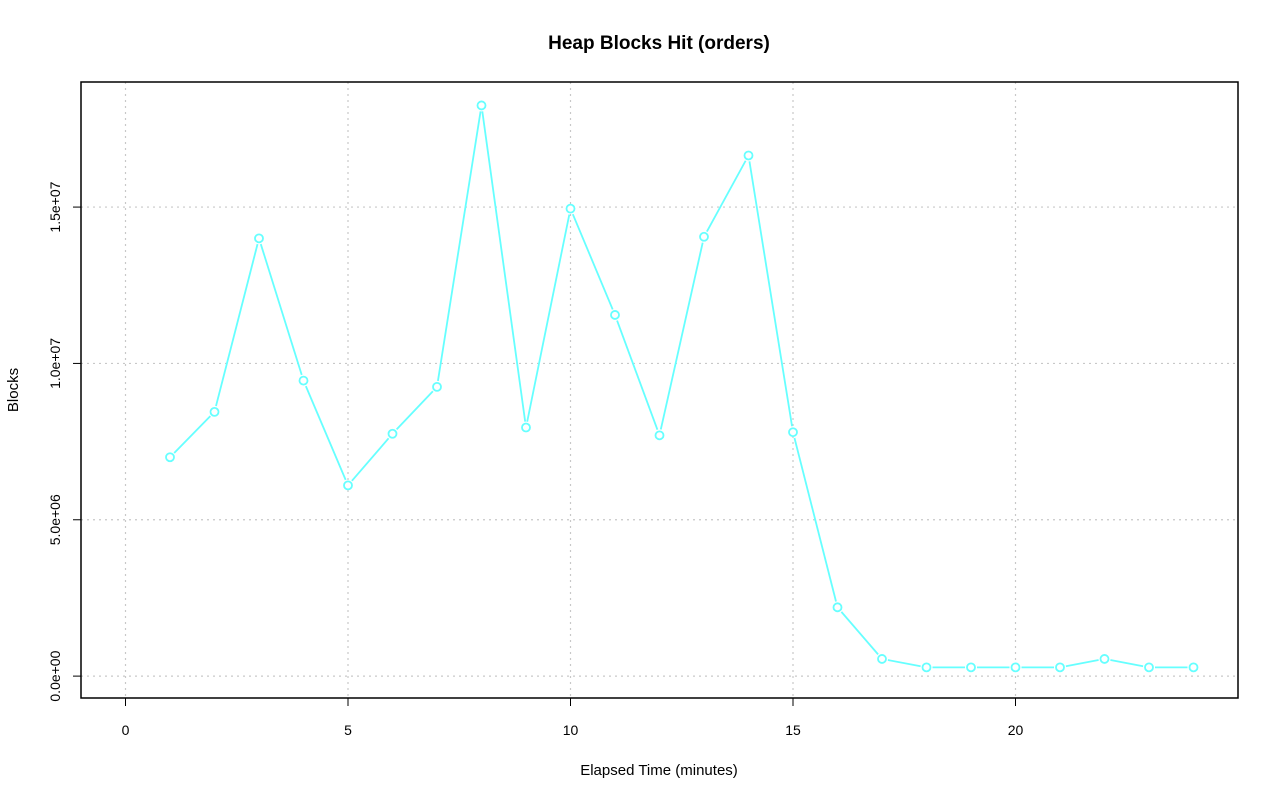 The height and width of the screenshot is (801, 1280). I want to click on x-axis-label: Elapsed Time (minutes), so click(659, 770).